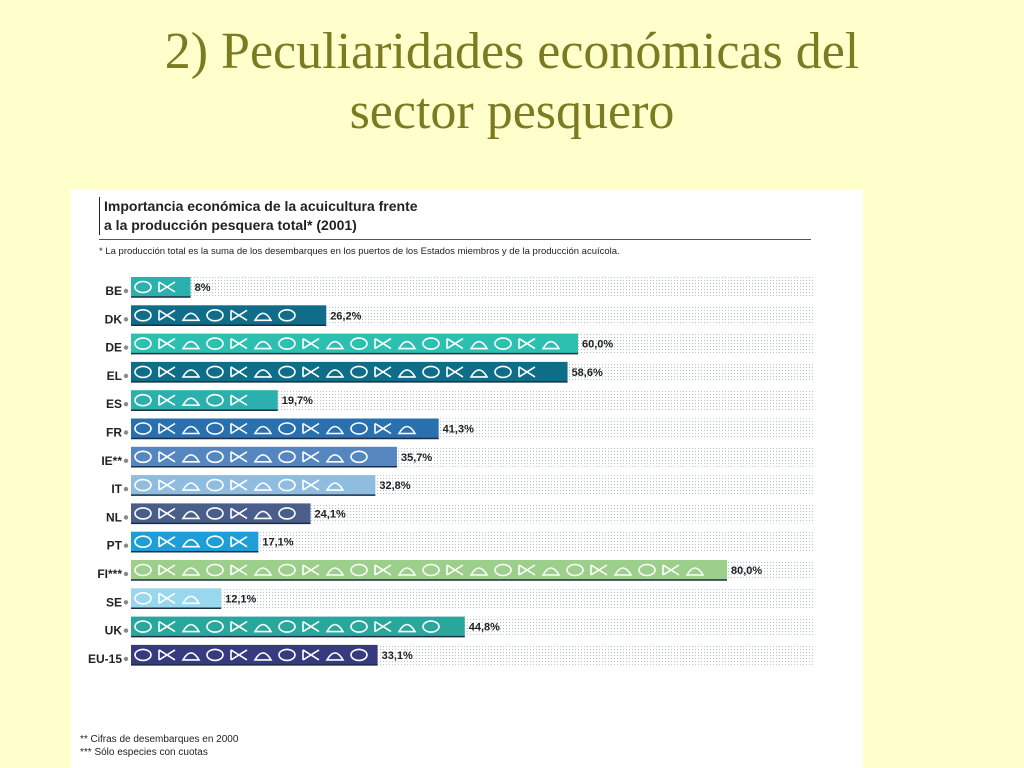  I want to click on bar-de, so click(354, 343).